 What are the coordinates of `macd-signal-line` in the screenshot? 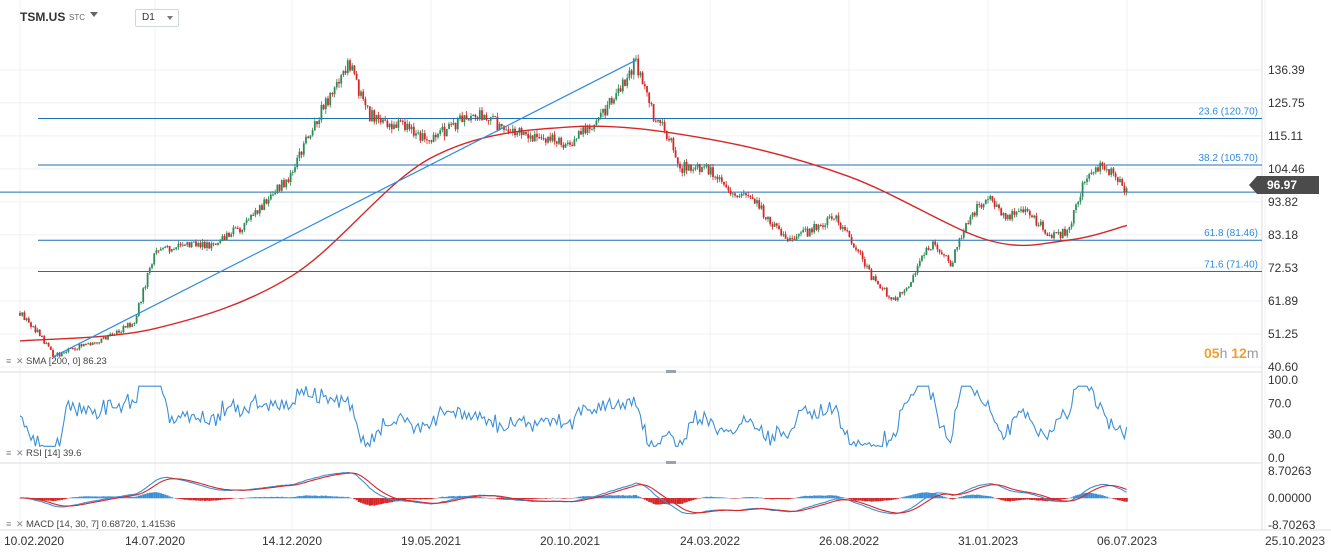 It's located at (573, 493).